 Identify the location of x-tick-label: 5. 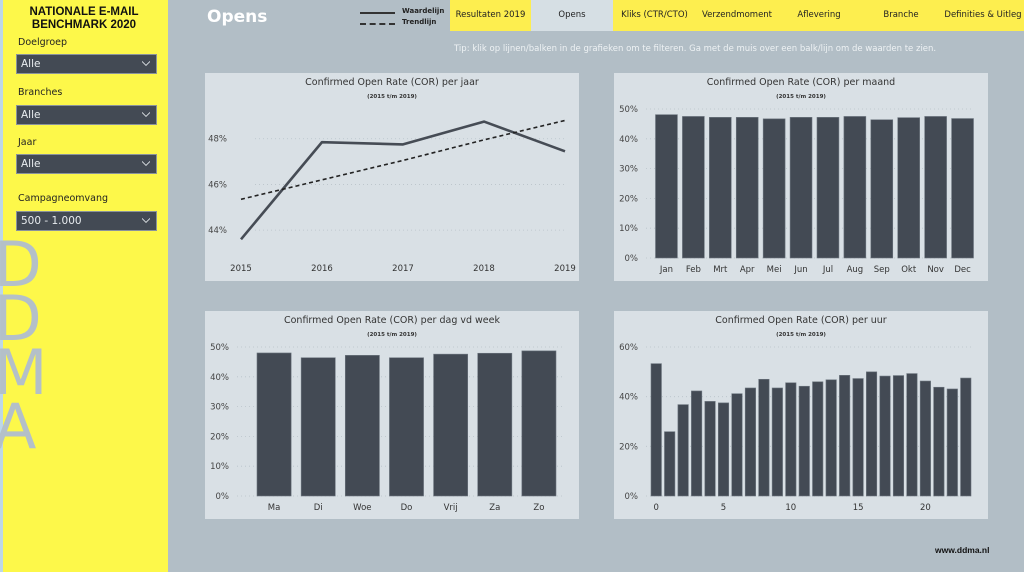
(723, 508).